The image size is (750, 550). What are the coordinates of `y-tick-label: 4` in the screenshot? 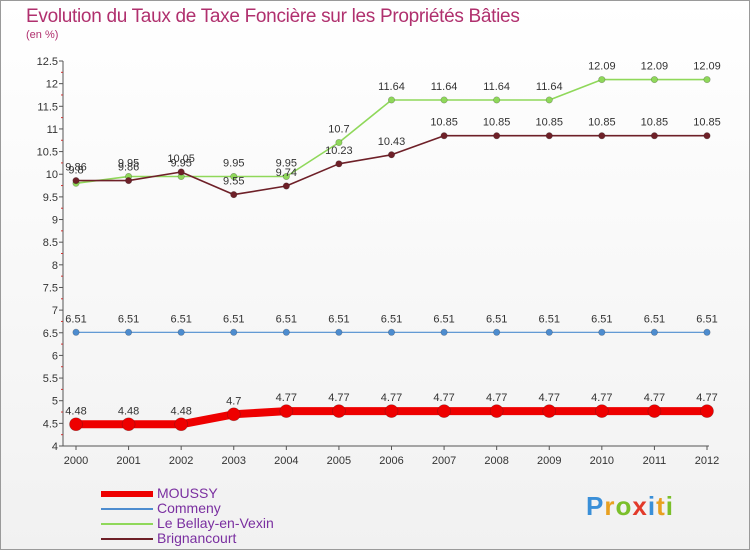 It's located at (55, 447).